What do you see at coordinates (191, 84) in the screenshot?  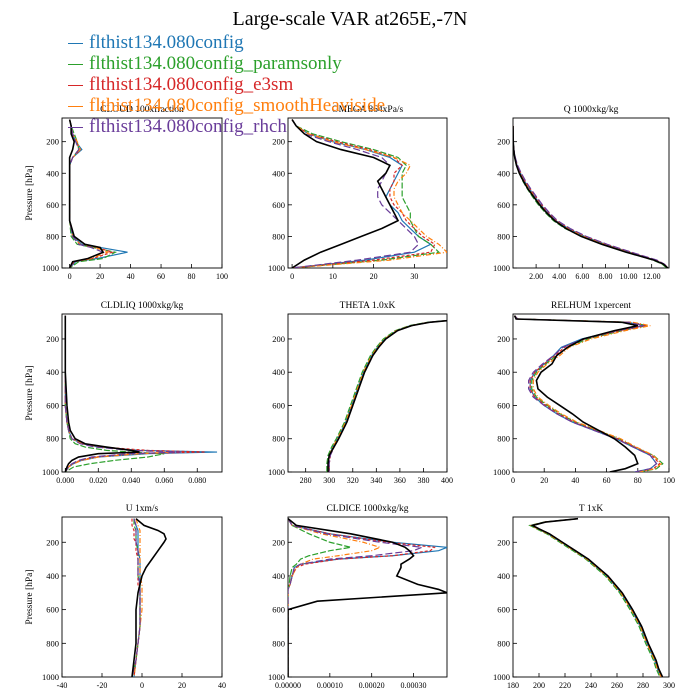 I see `legend-label: flthist134.080config_e3sm` at bounding box center [191, 84].